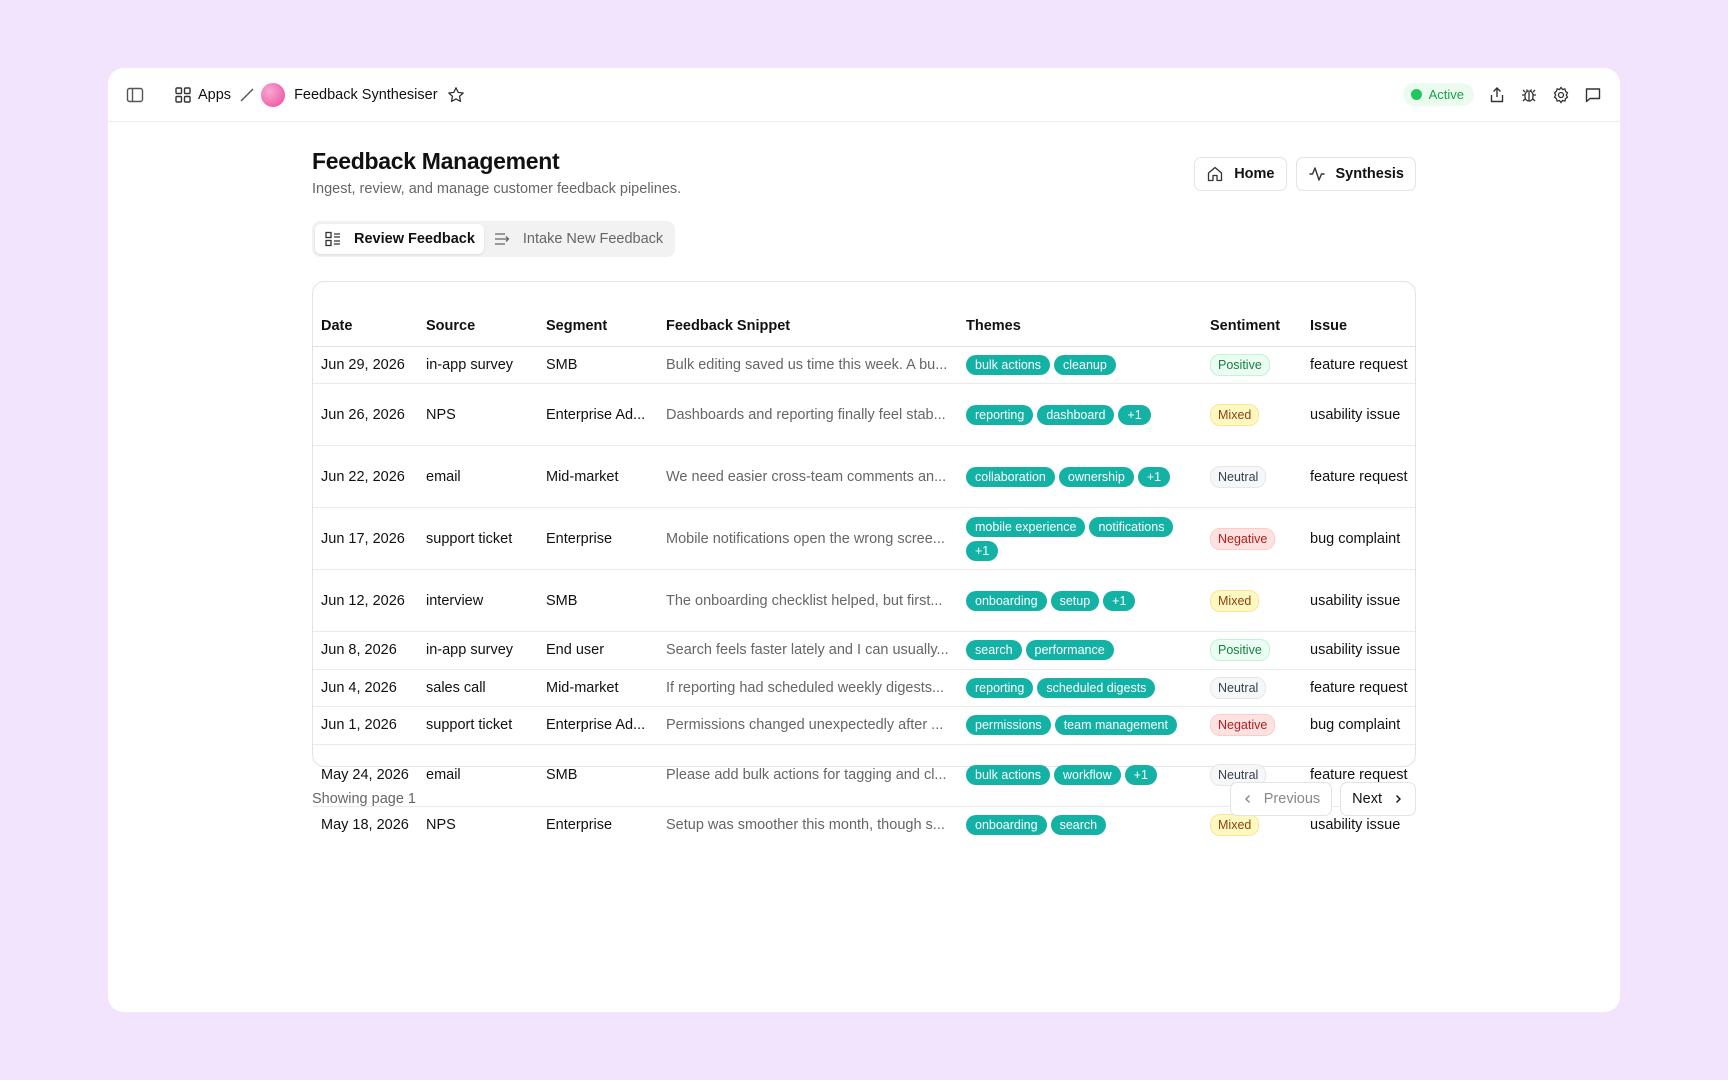 The width and height of the screenshot is (1728, 1080). Describe the element at coordinates (456, 95) in the screenshot. I see `favorite-button` at that location.